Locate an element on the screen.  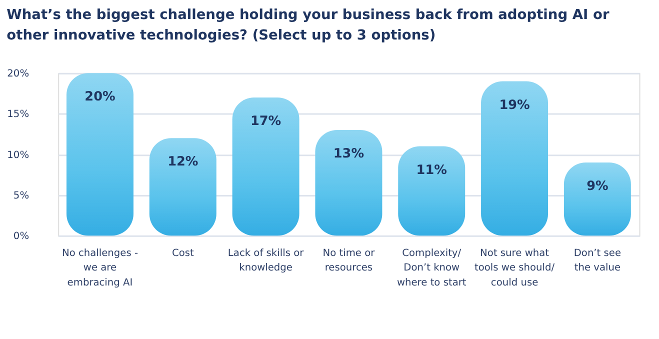
text: other innovative technologies? (Select up to 3 options) is located at coordinates (221, 36).